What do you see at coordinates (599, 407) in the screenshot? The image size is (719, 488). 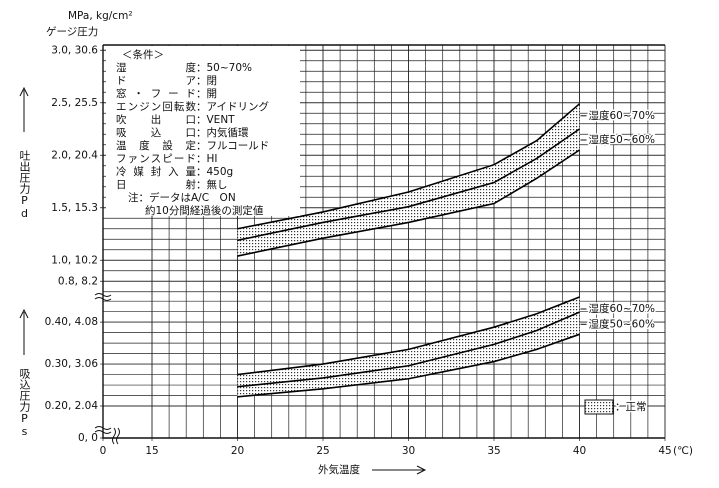 I see `legend-swatch` at bounding box center [599, 407].